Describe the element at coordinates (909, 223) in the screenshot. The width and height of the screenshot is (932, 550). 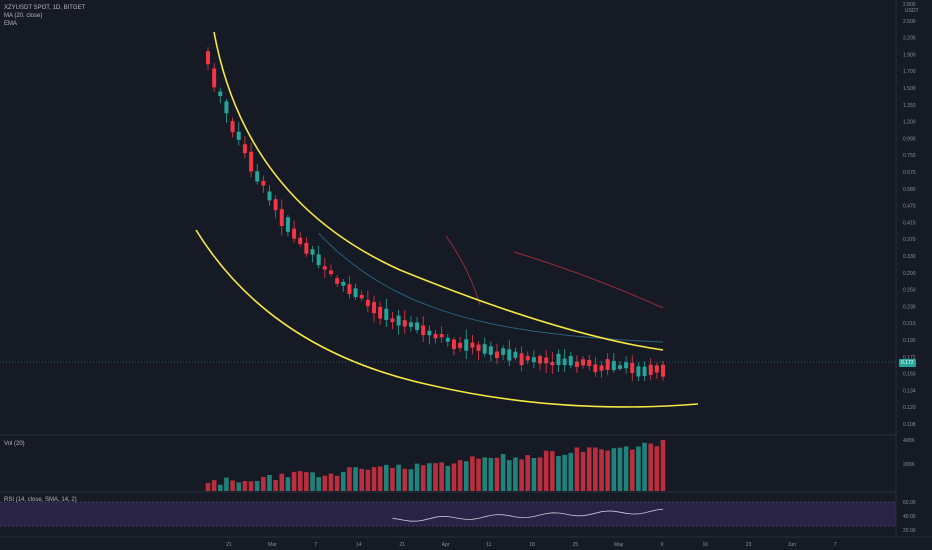
I see `price-tick: 0.415` at that location.